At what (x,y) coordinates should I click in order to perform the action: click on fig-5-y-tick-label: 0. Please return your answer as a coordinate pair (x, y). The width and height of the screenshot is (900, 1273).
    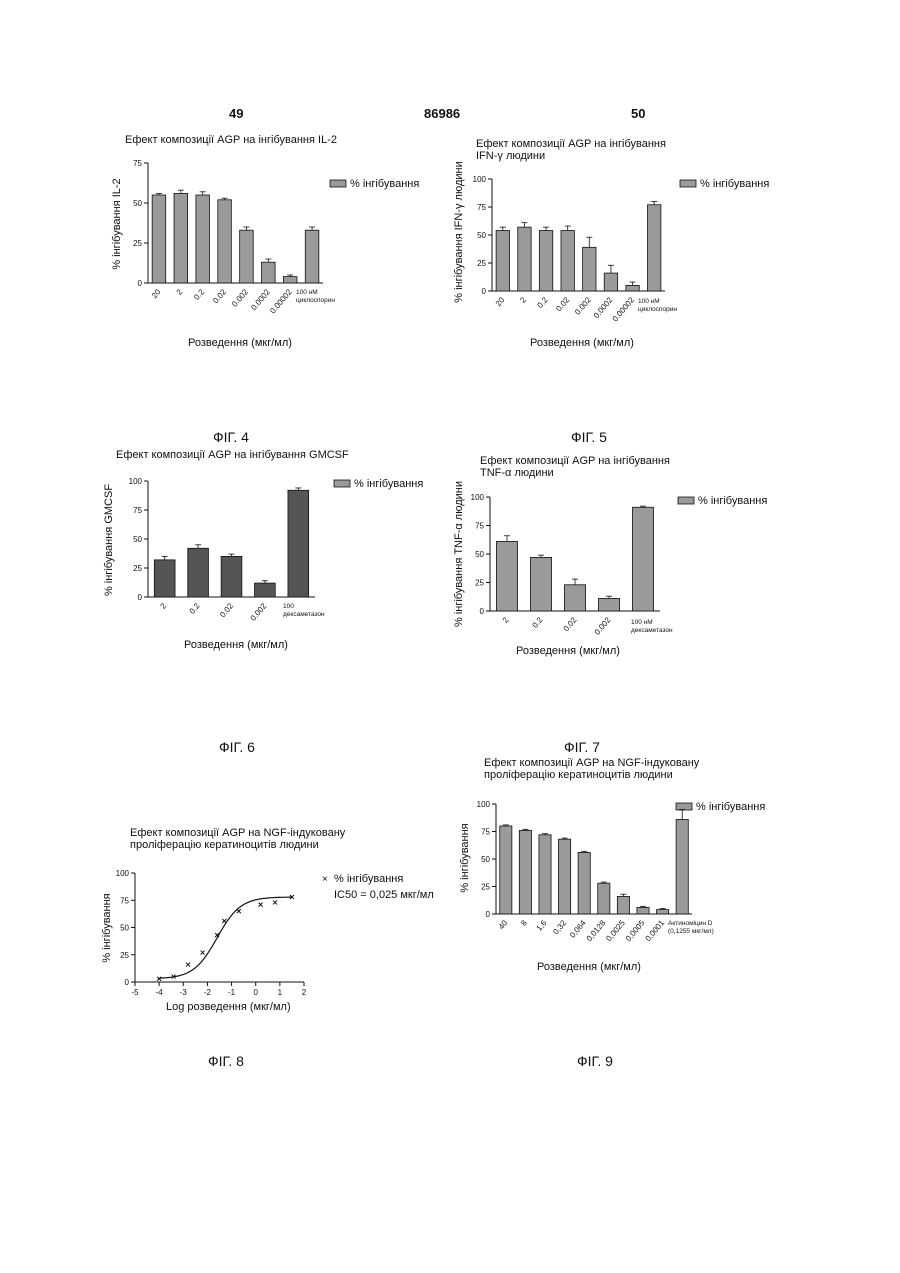
    Looking at the image, I should click on (488, 914).